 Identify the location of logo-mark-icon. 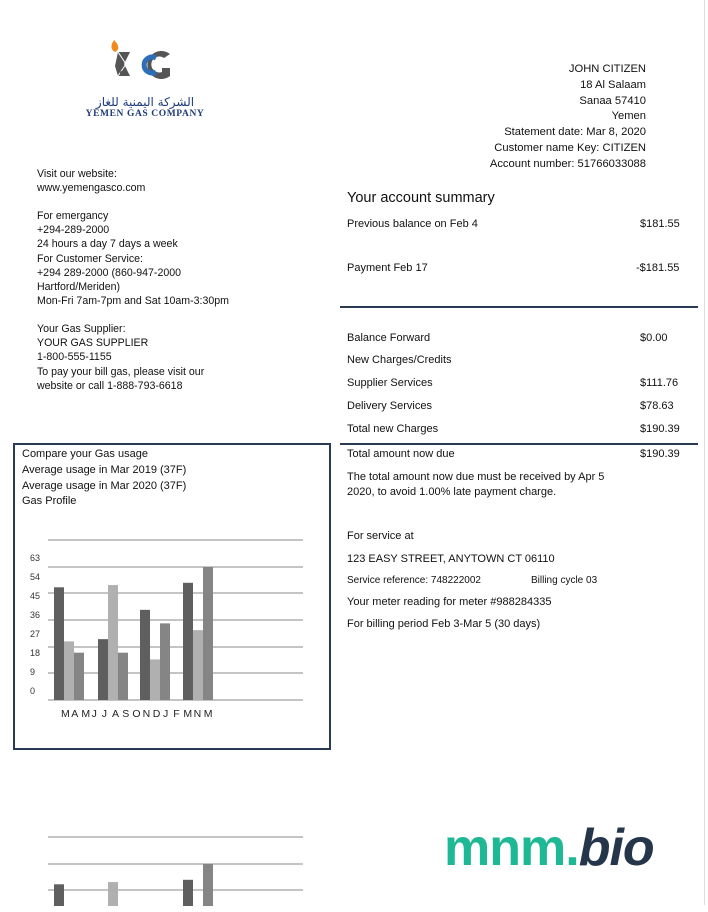
(140, 59).